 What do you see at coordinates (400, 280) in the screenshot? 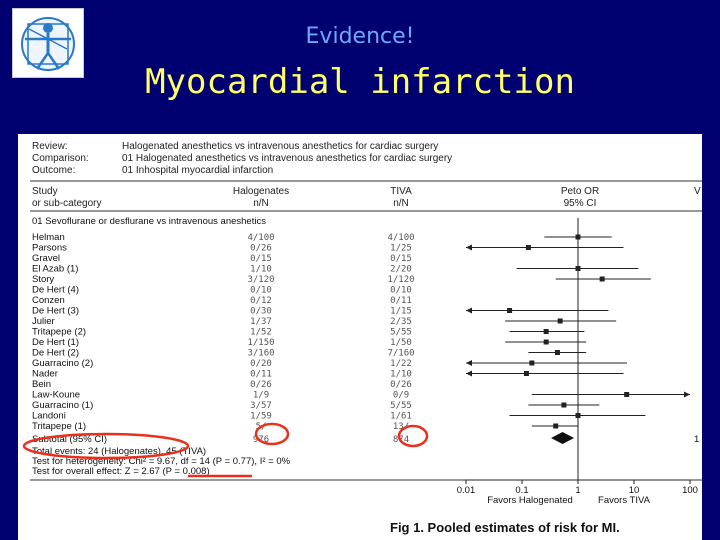
I see `tiva-events: 1/120` at bounding box center [400, 280].